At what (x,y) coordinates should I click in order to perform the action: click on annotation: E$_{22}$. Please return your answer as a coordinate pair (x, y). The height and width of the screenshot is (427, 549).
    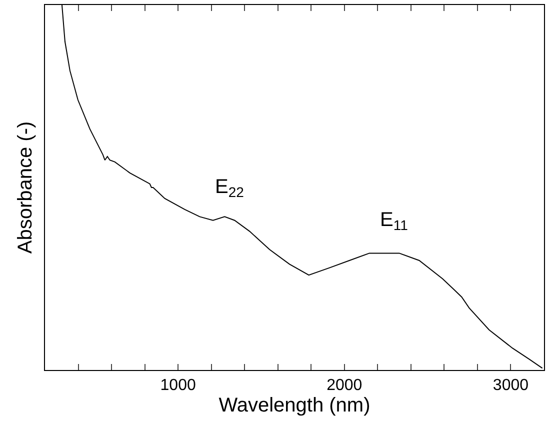
    Looking at the image, I should click on (229, 188).